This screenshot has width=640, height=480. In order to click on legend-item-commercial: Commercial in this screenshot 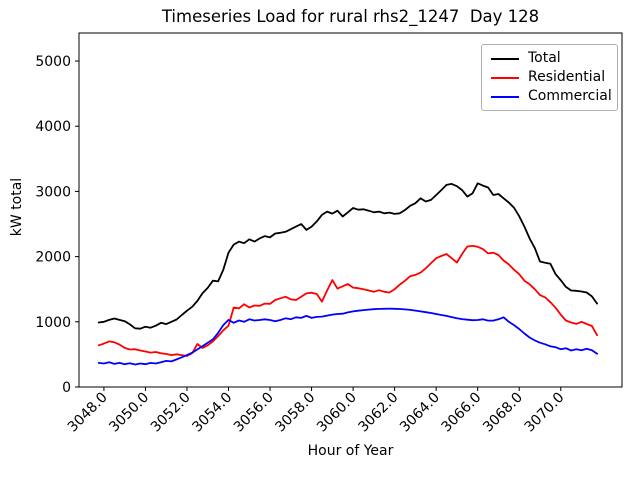, I will do `click(551, 96)`.